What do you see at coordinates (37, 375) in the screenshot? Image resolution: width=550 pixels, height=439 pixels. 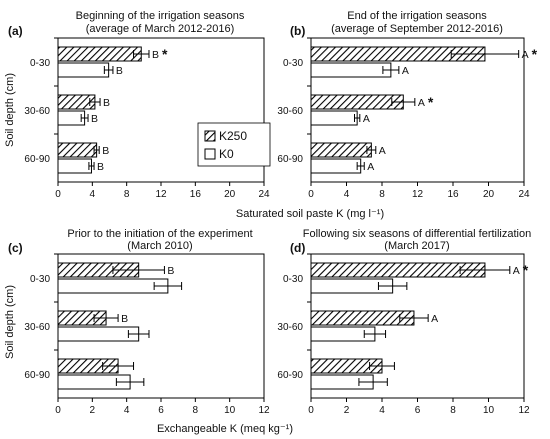 I see `panel-c-category-label: 60-90` at bounding box center [37, 375].